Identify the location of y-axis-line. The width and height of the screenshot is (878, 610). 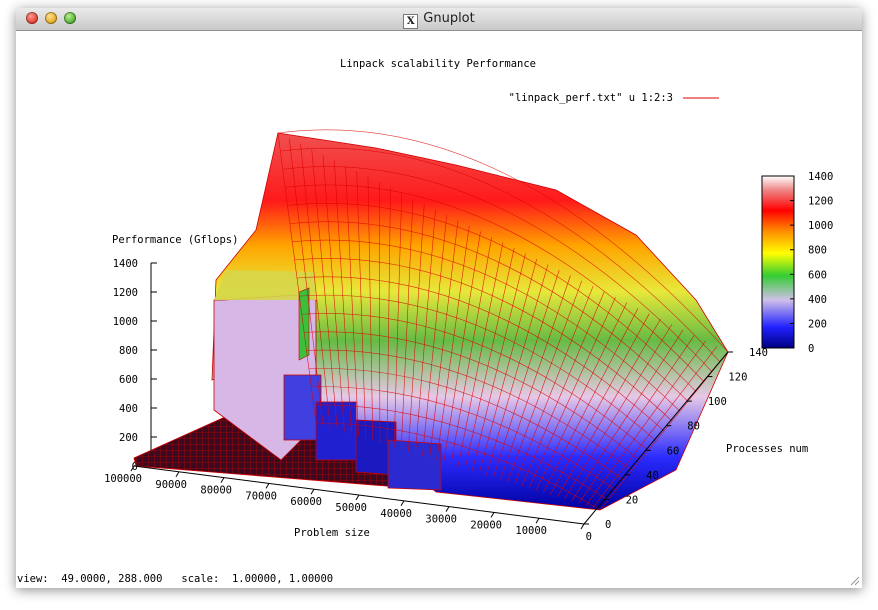
(656, 438).